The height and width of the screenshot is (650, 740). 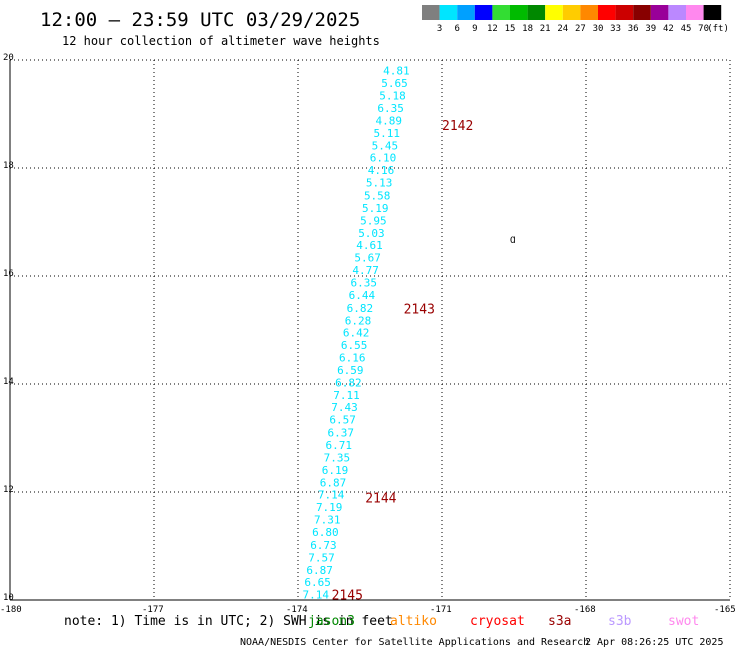 What do you see at coordinates (11, 610) in the screenshot?
I see `x-tick-label: -180` at bounding box center [11, 610].